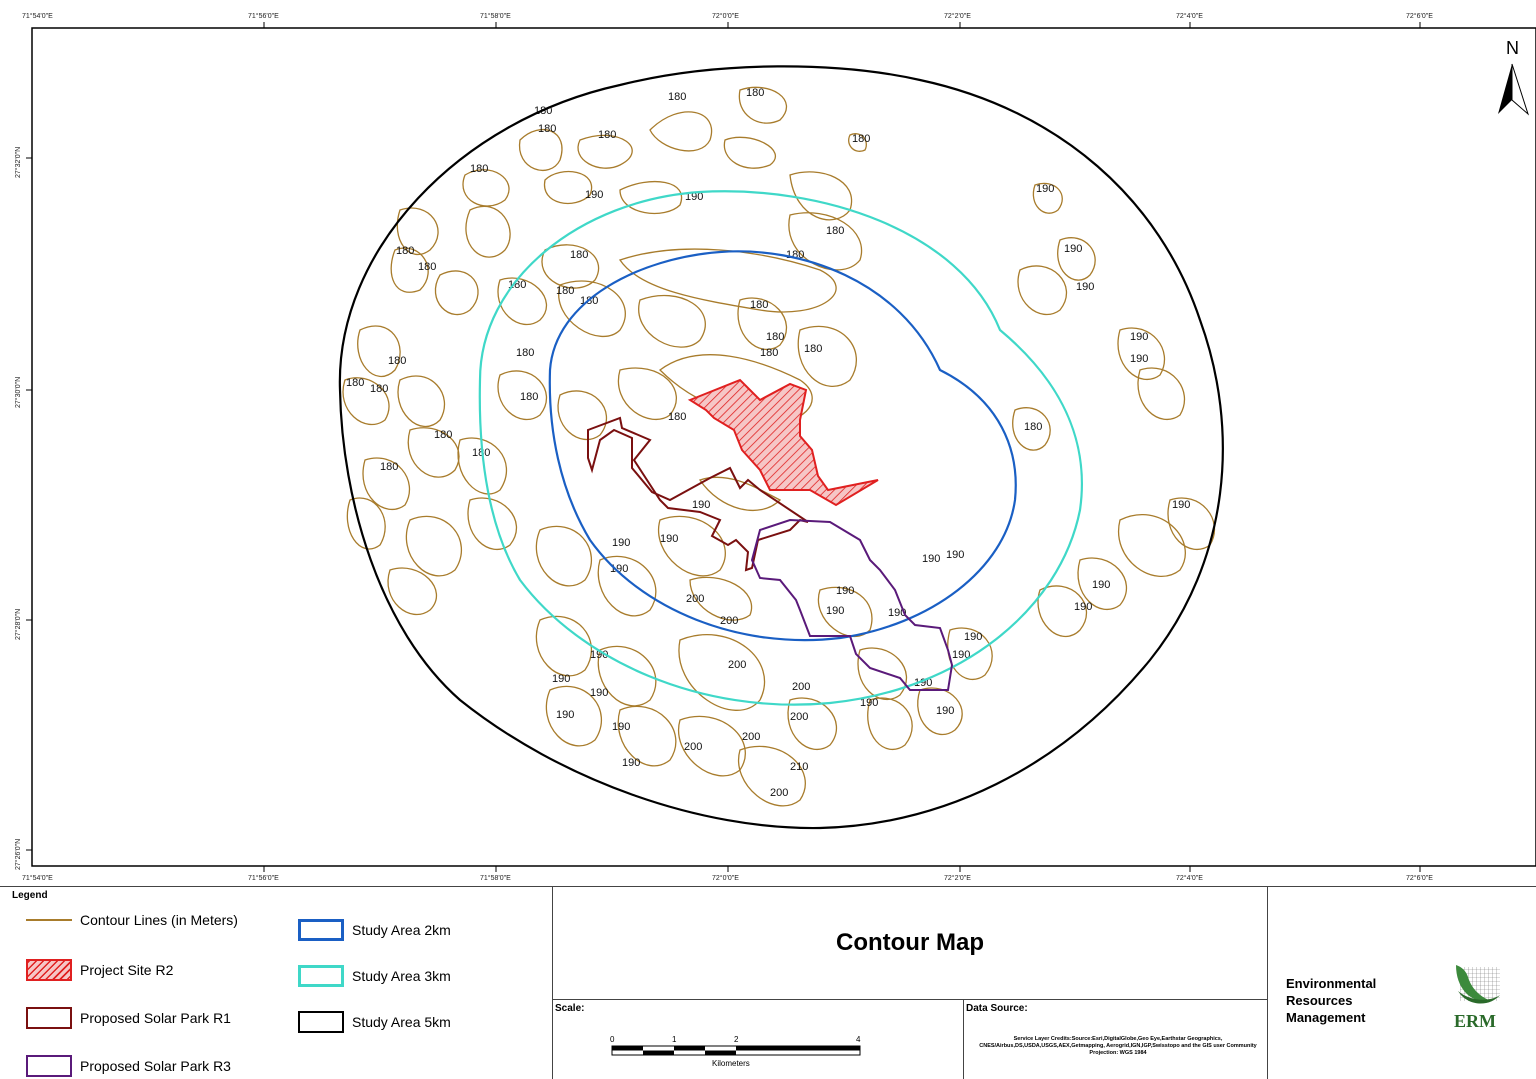 Image resolution: width=1536 pixels, height=1079 pixels. I want to click on title-panel: Contour Map, so click(910, 943).